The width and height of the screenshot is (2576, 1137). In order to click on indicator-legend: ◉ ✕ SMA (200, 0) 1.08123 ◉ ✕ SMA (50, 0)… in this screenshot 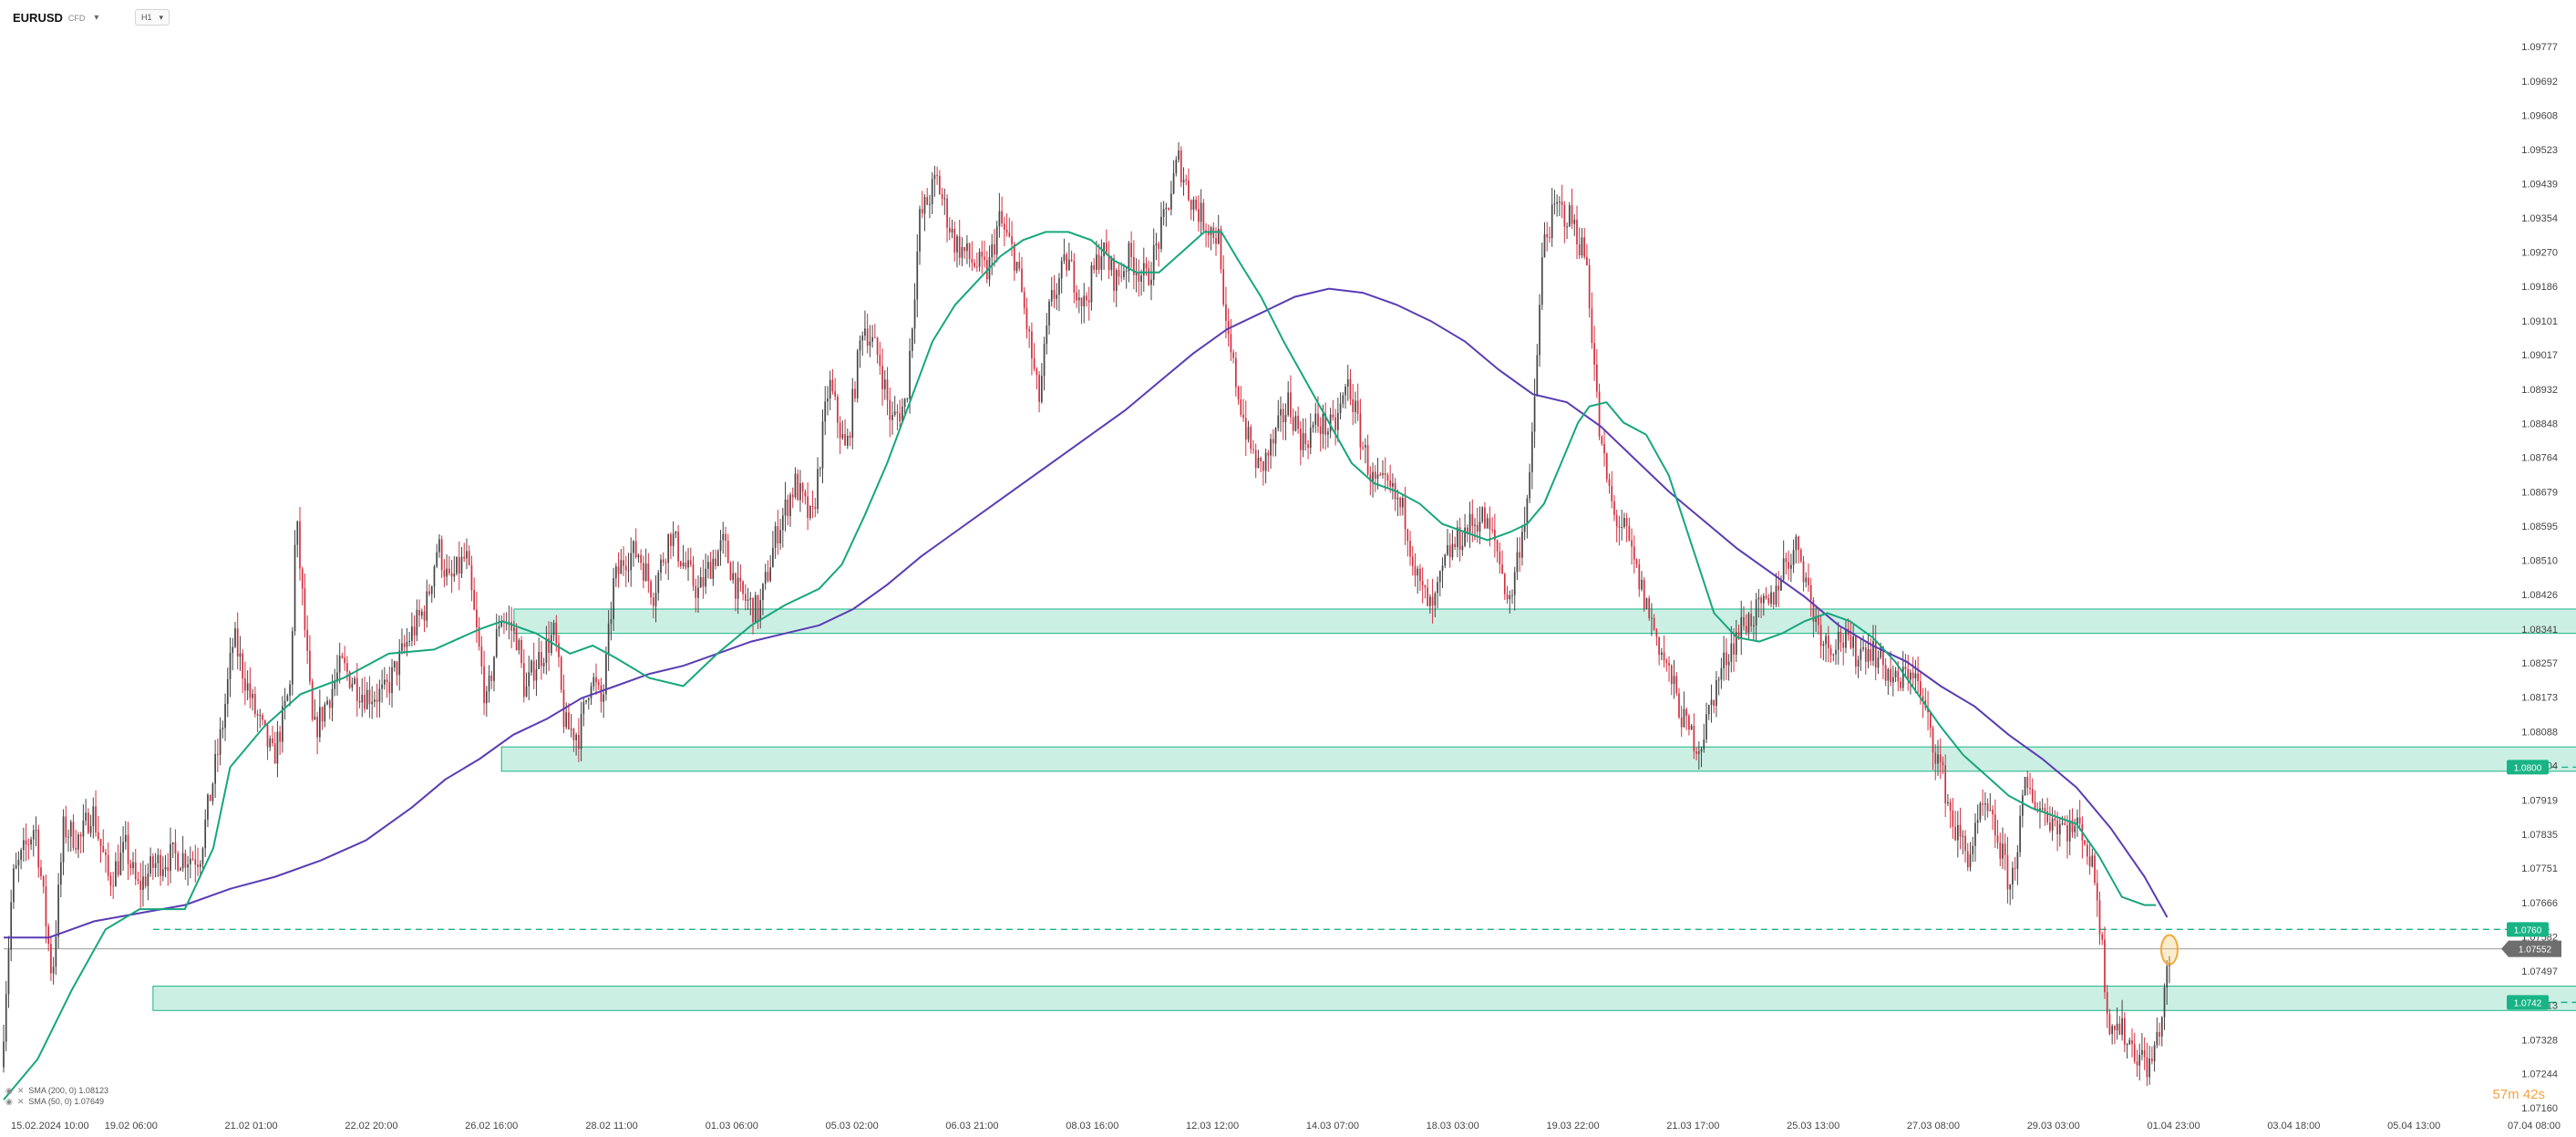, I will do `click(56, 1096)`.